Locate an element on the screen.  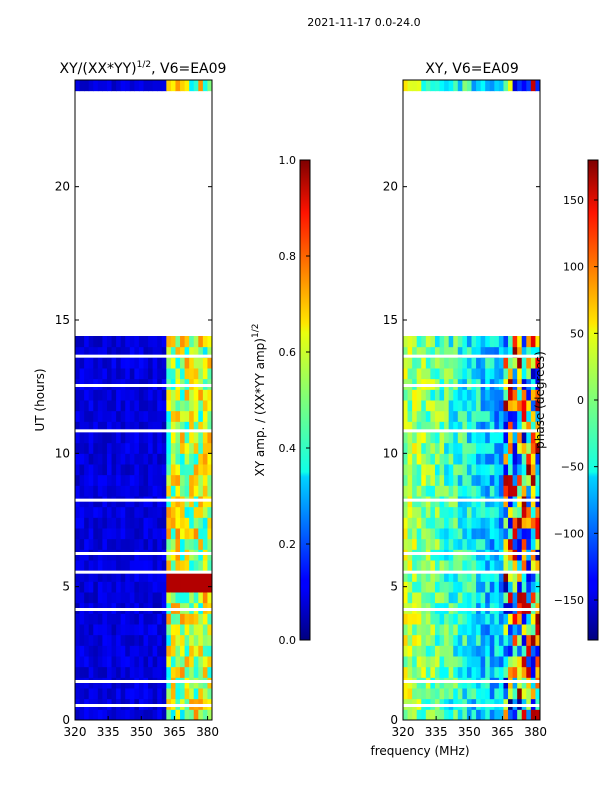
colorbar-tick-label: −100 is located at coordinates (569, 533).